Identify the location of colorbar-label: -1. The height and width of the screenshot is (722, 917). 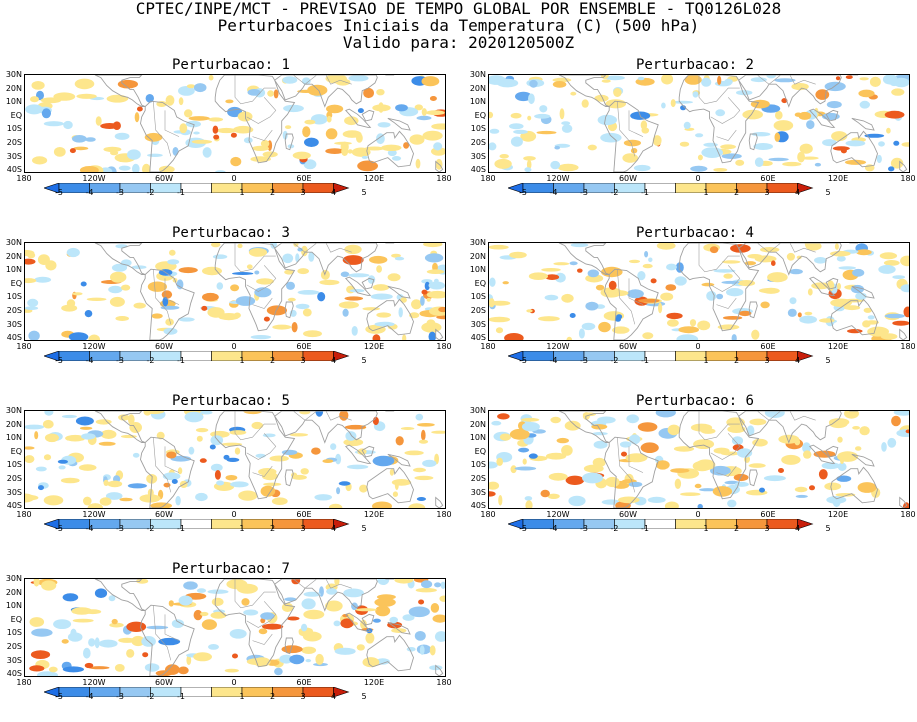
(181, 528).